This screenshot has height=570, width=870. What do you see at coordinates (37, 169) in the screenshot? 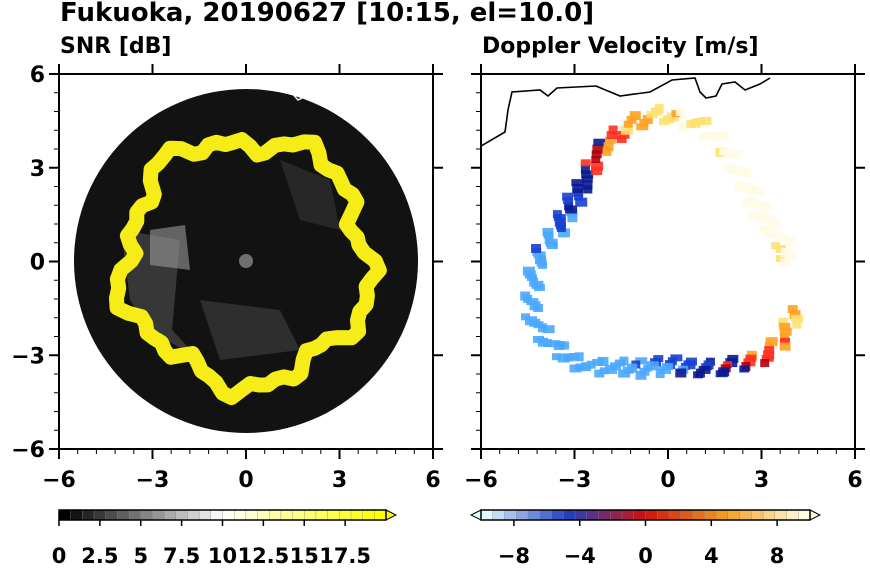
I see `y-tick-label: 3` at bounding box center [37, 169].